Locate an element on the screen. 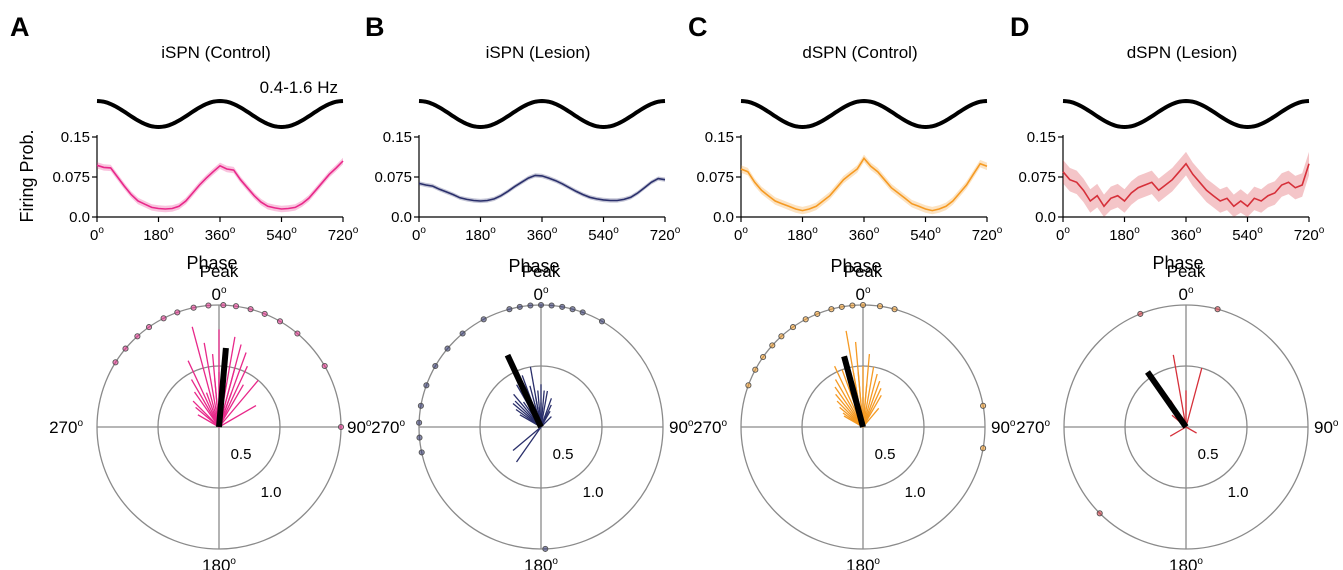  x-tick-label: 0o is located at coordinates (97, 234).